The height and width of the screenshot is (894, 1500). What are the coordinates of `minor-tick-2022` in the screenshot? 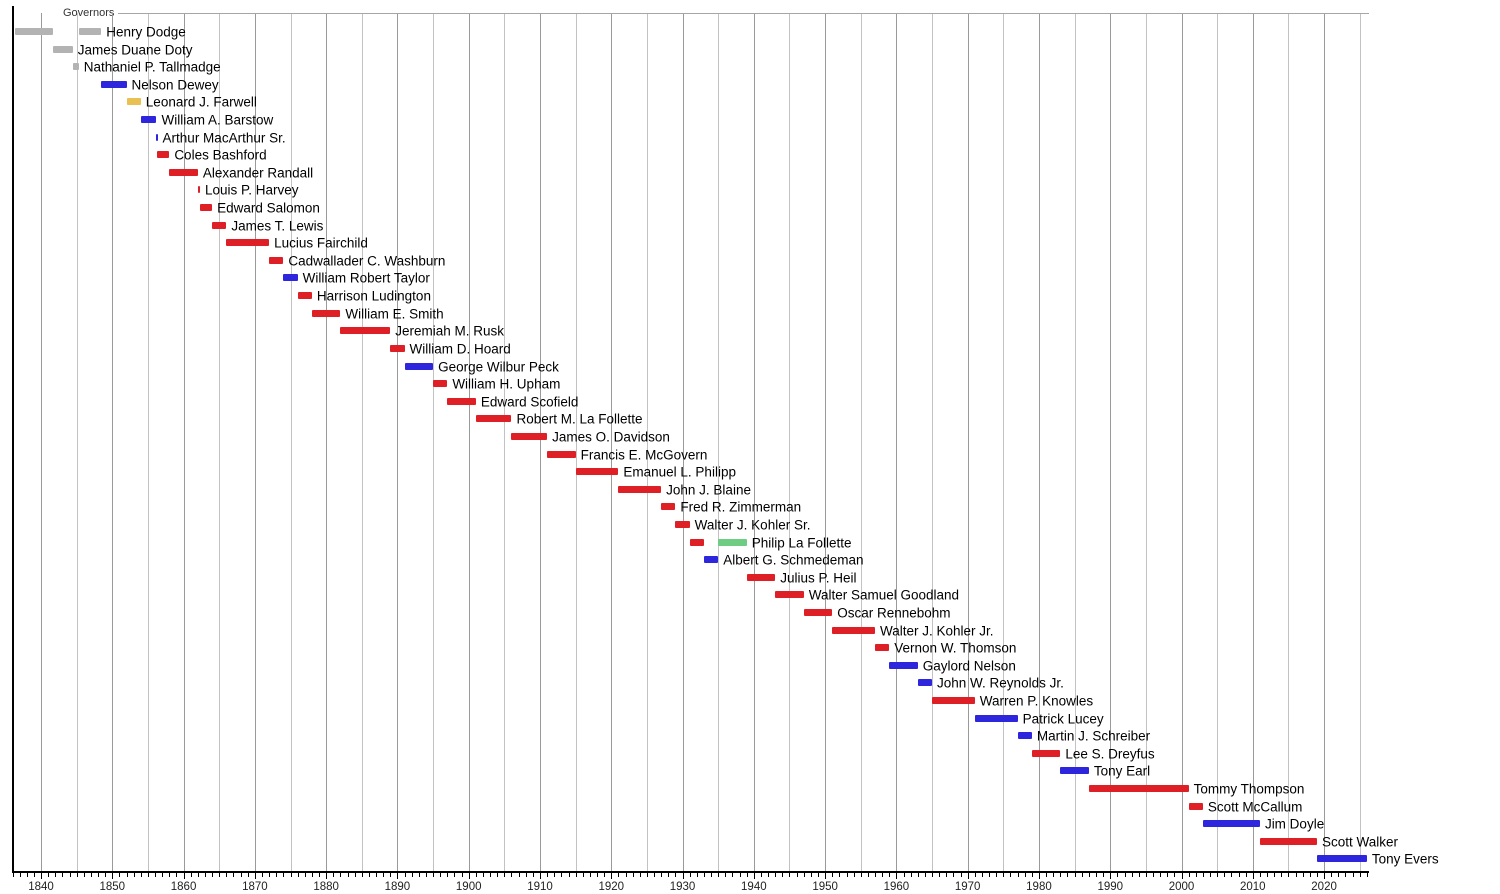 It's located at (1339, 875).